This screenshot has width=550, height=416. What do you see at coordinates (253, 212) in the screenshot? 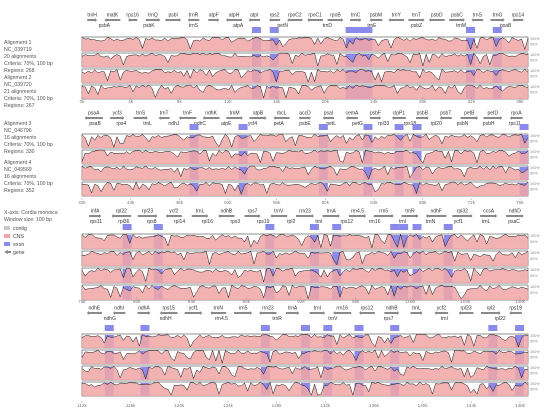
I see `gene-label: rps7` at bounding box center [253, 212].